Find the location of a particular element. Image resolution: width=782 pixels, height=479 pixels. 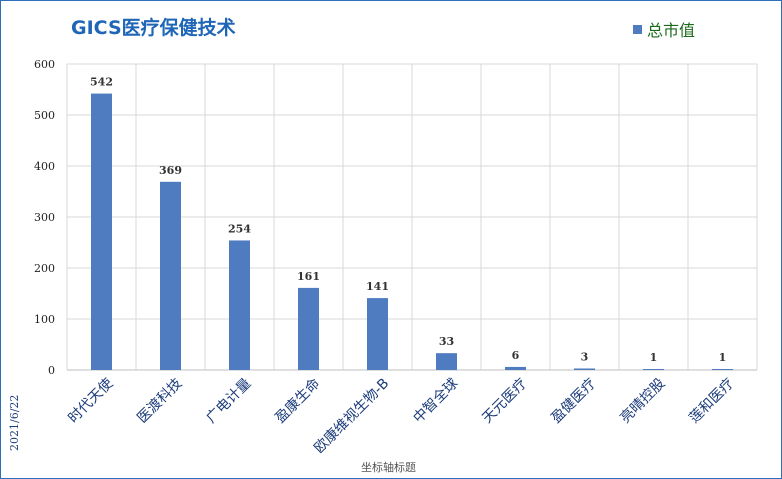

category-label: 广电计量 is located at coordinates (228, 401).